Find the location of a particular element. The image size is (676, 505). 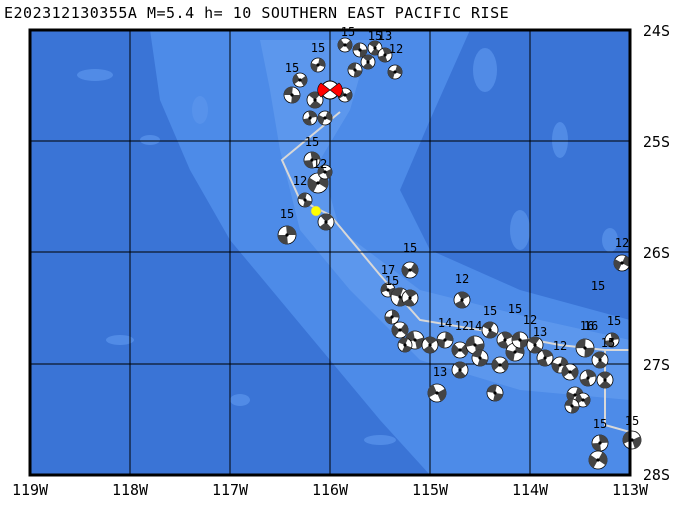

lat-label-24s: 24S is located at coordinates (656, 31).